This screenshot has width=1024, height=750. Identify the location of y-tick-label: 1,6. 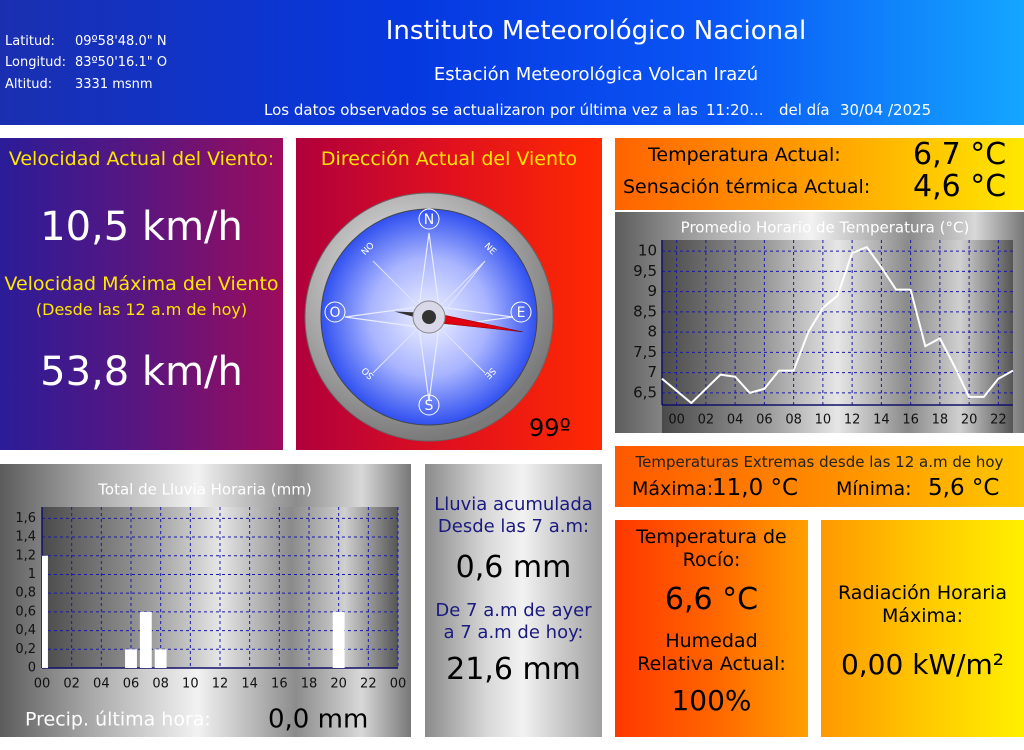
(25, 518).